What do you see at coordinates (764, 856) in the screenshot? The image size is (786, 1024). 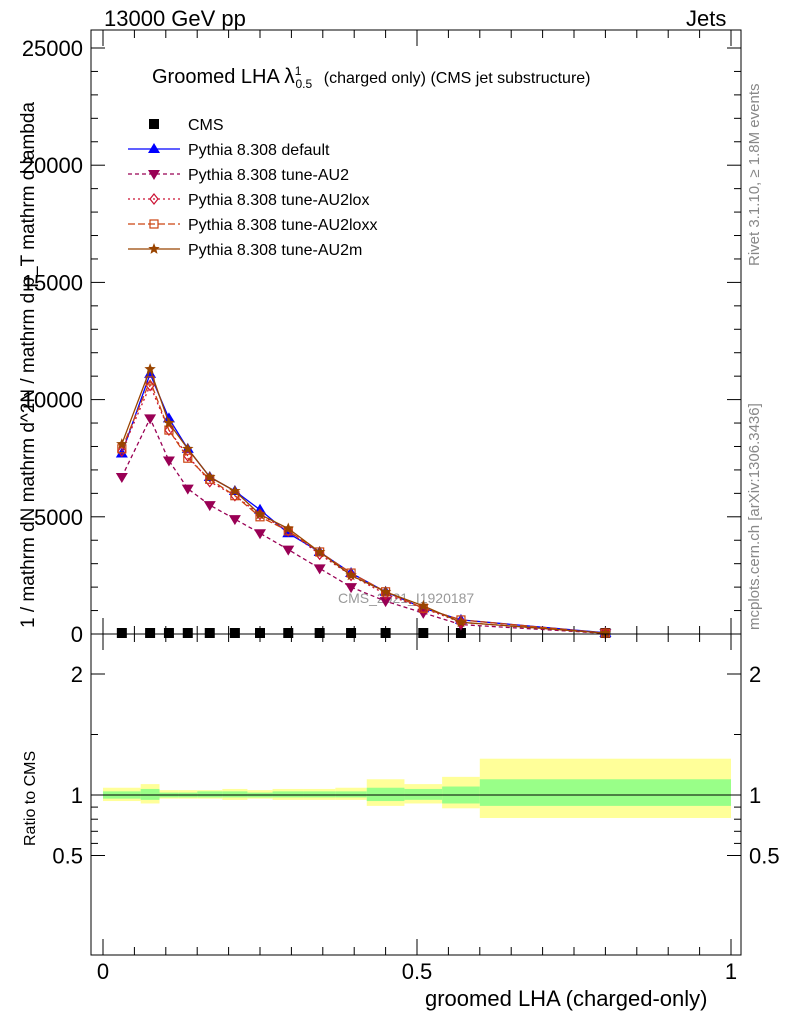 I see `ratio-y-tick-label-right: 0.5` at bounding box center [764, 856].